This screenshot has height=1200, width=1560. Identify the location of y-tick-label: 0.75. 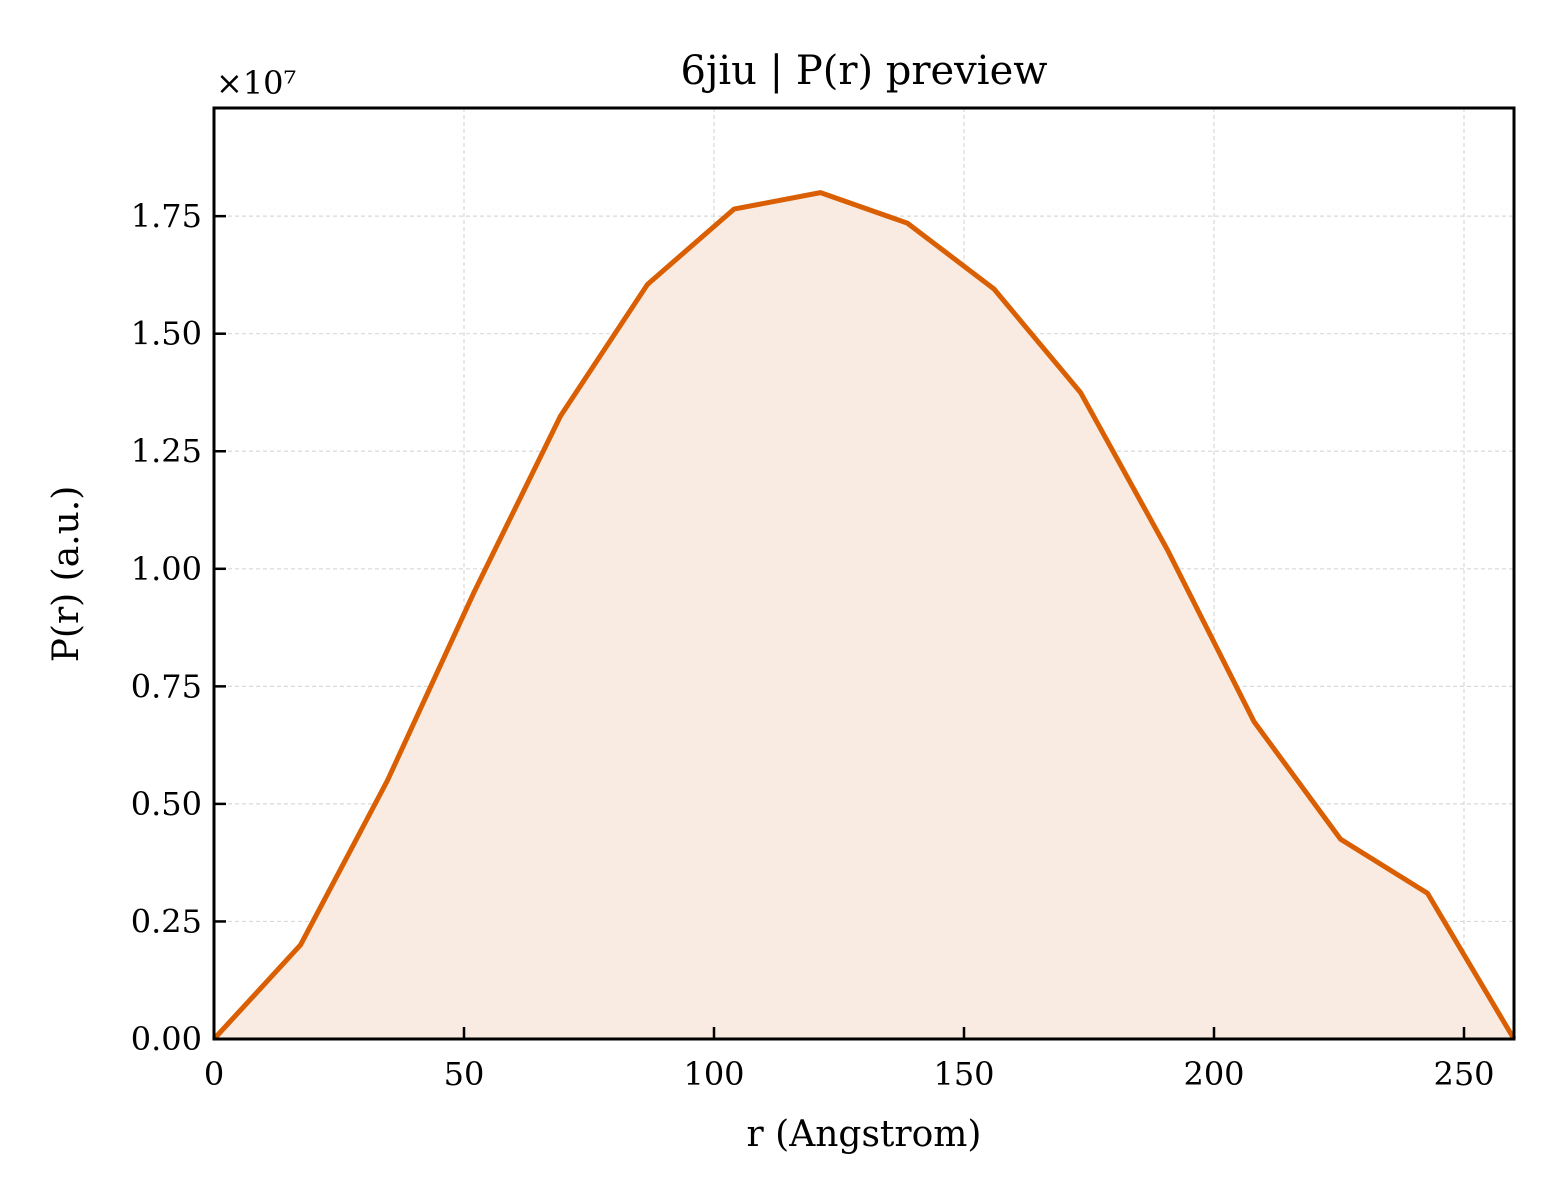
(166, 686).